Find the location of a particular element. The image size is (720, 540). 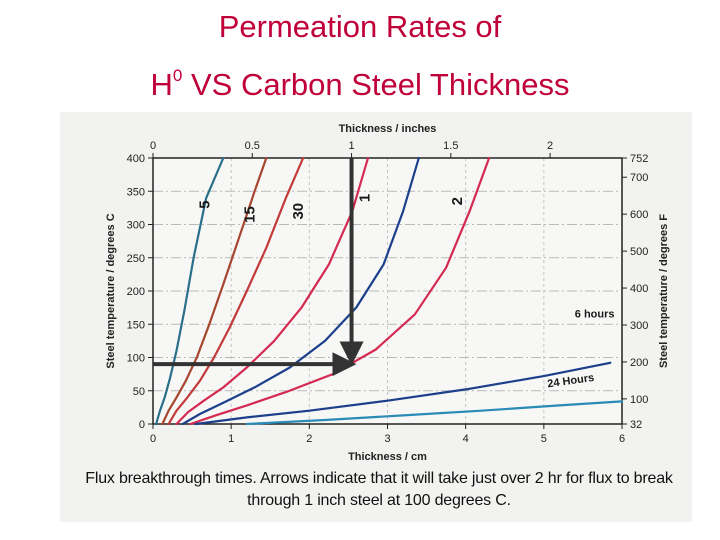

y-tick-label: 300 is located at coordinates (136, 226).